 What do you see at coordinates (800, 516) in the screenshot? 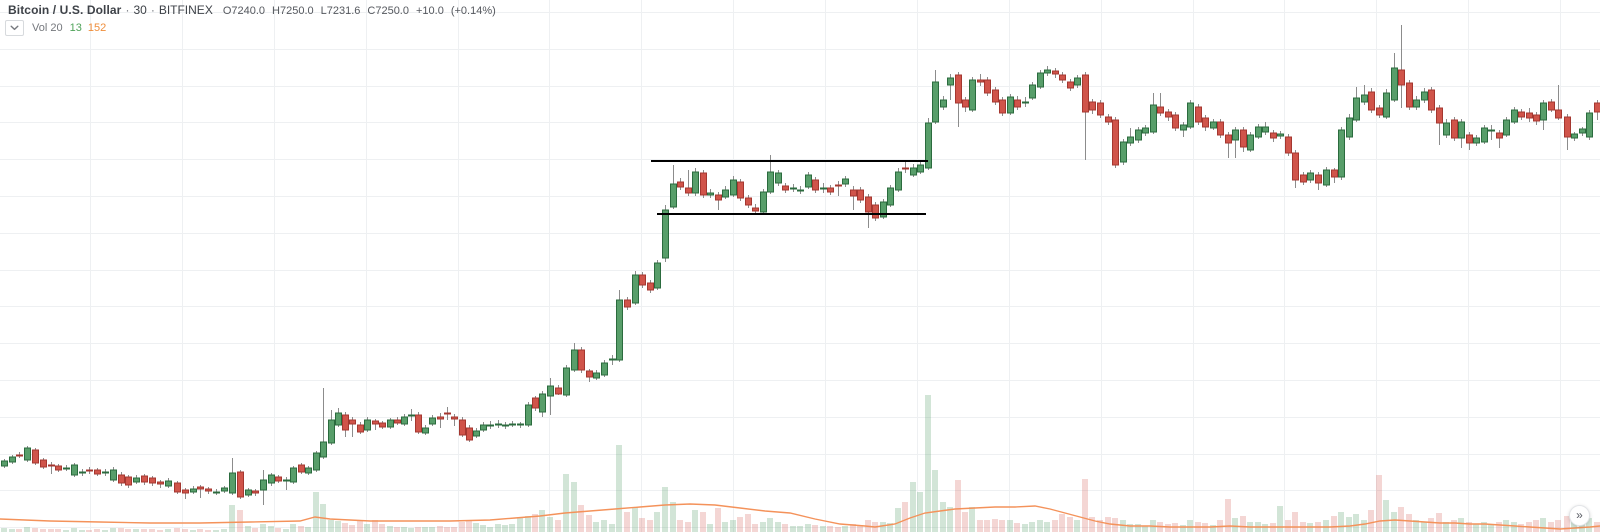
I see `volume-ma-line` at bounding box center [800, 516].